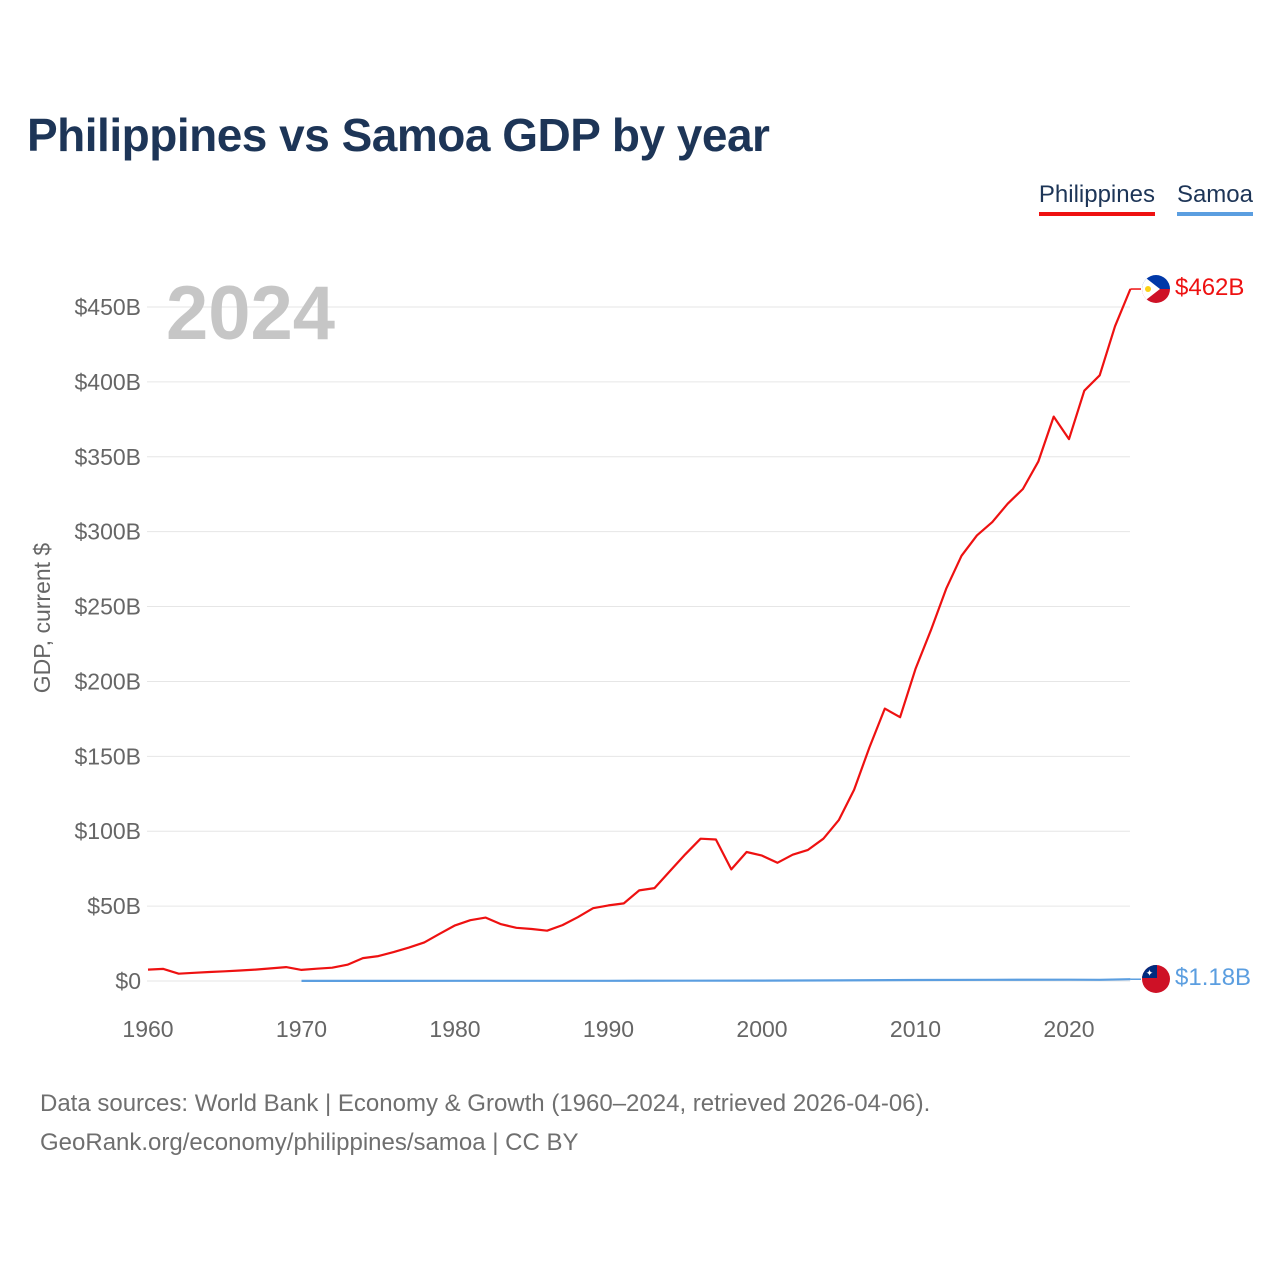 This screenshot has width=1280, height=1280. I want to click on legend-samoa: Samoa, so click(1214, 198).